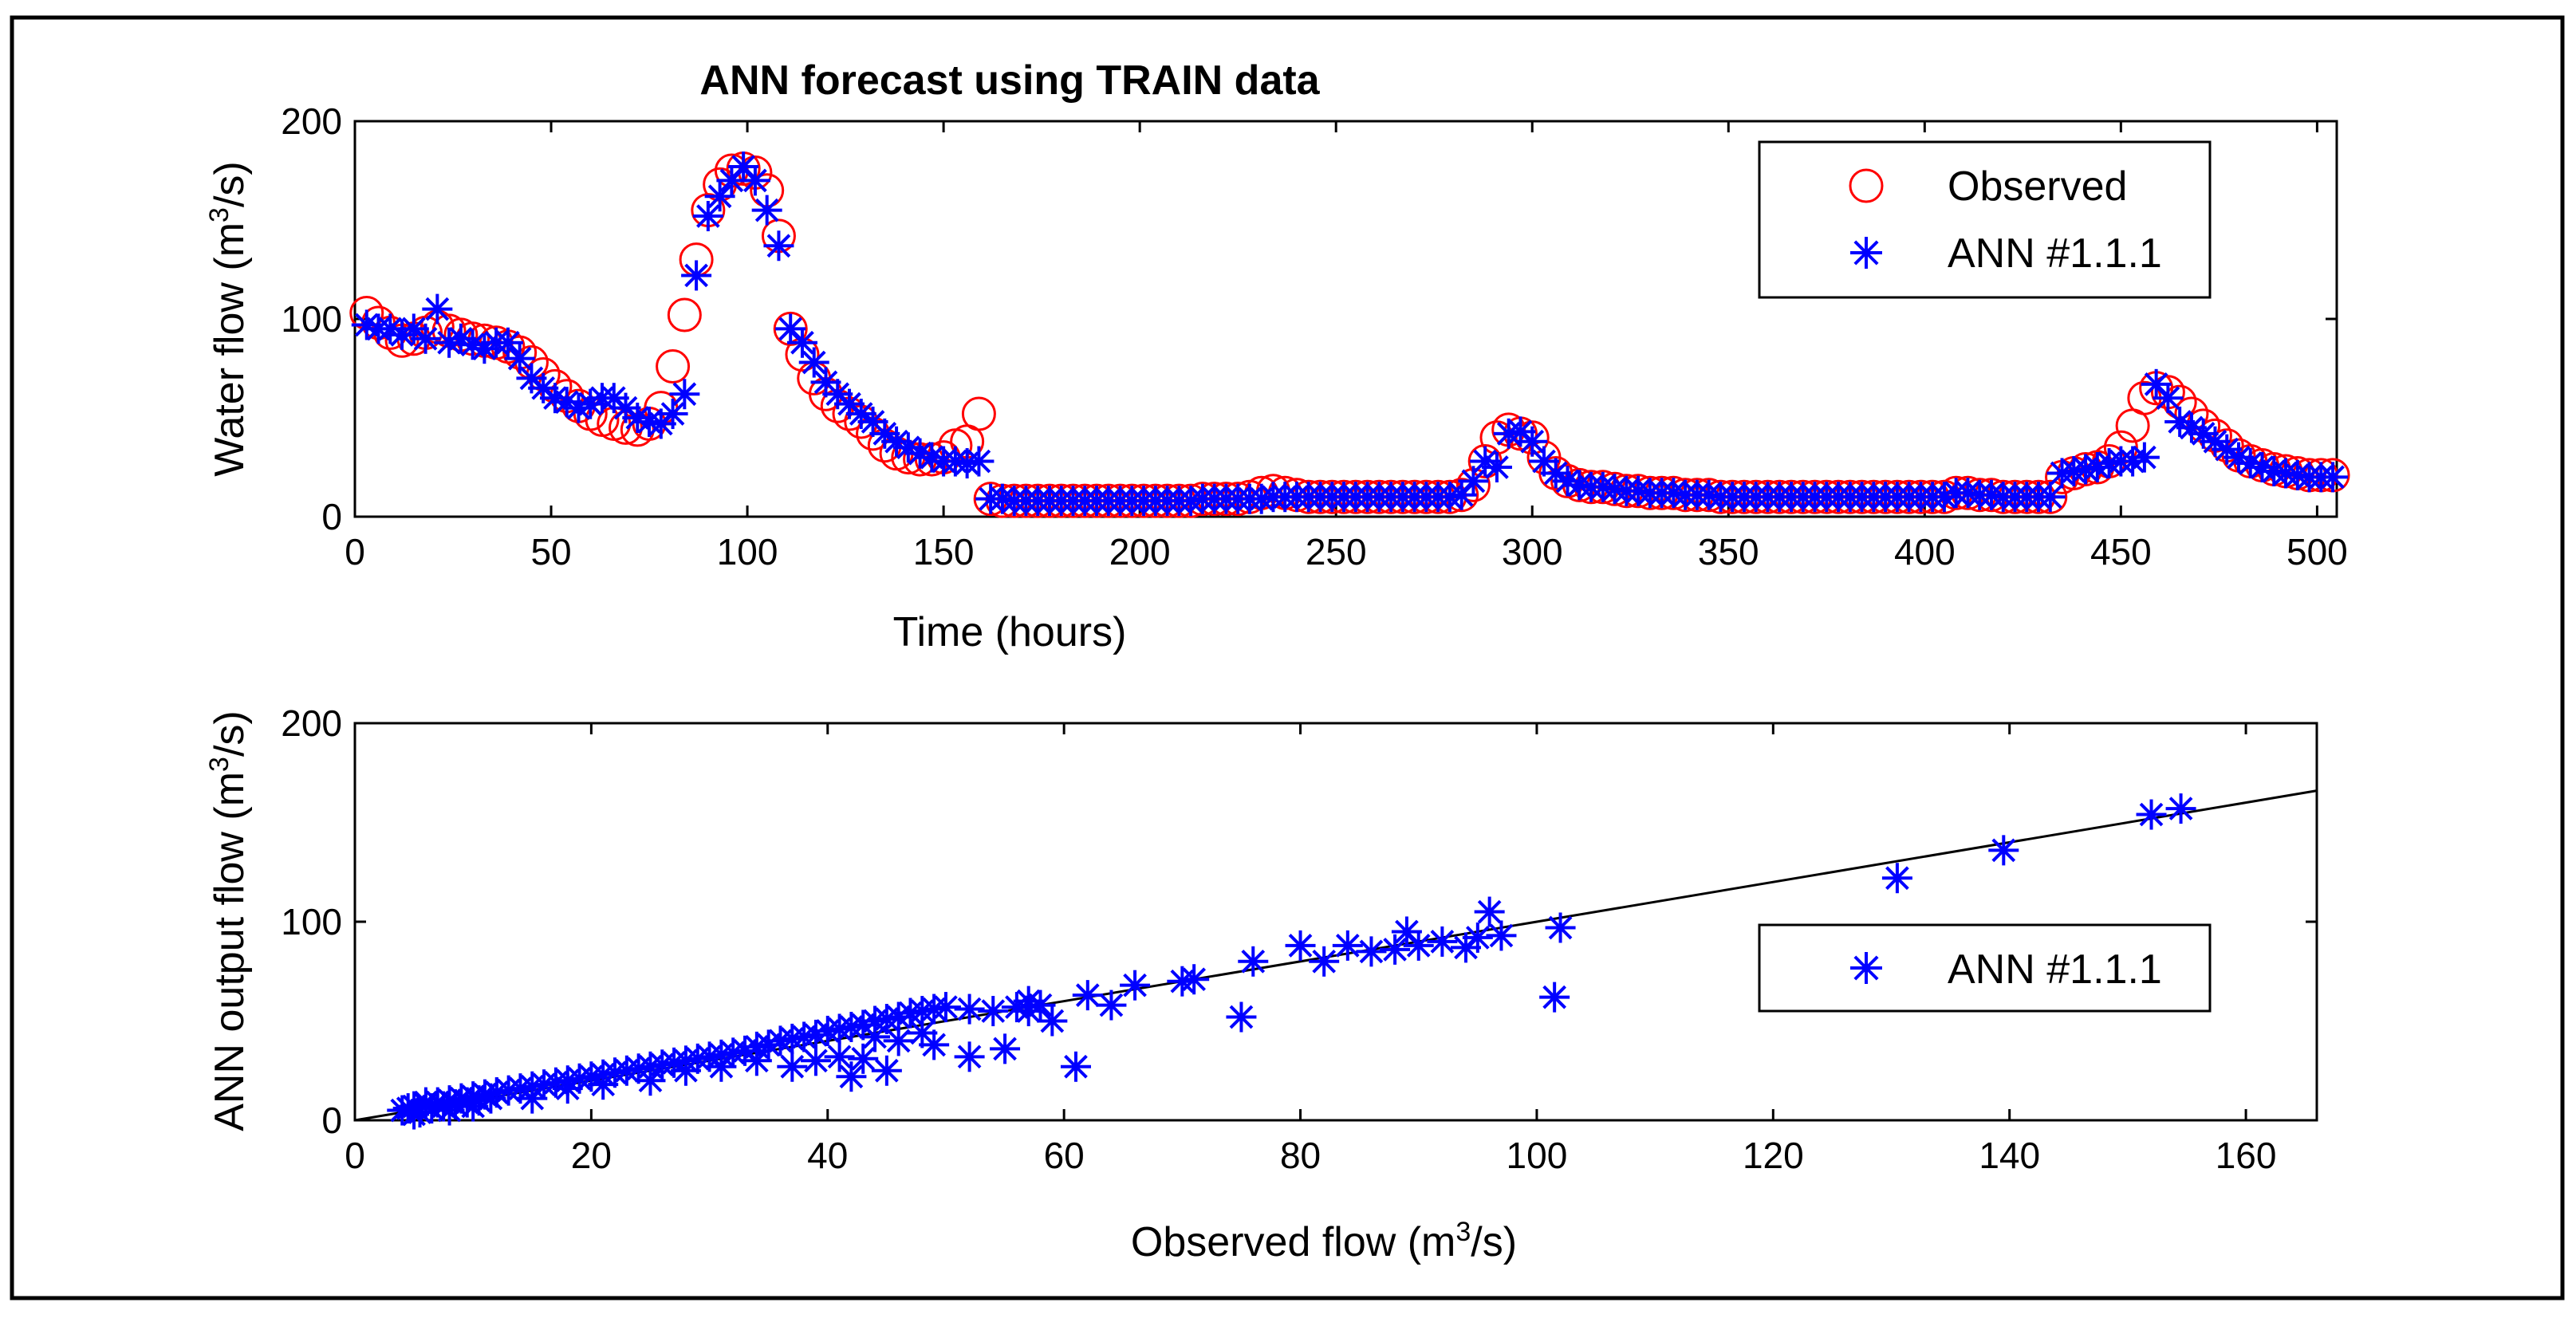  What do you see at coordinates (331, 1120) in the screenshot?
I see `bottom-y-tick-label: 0` at bounding box center [331, 1120].